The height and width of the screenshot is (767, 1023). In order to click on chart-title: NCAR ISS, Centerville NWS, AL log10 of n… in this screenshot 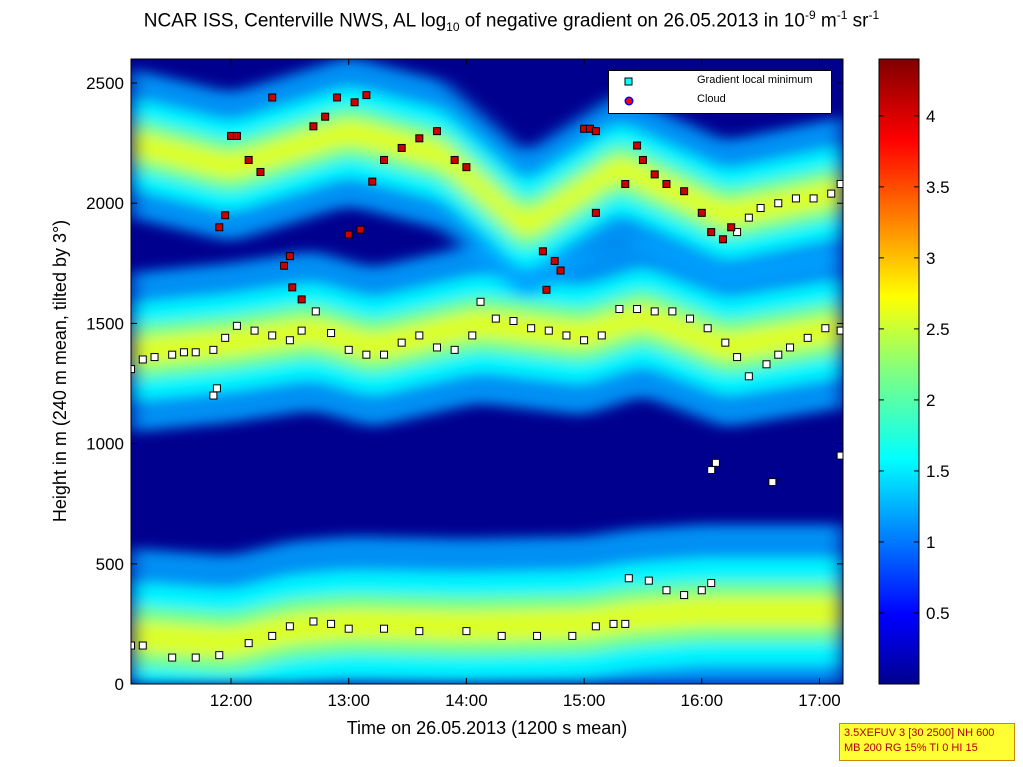, I will do `click(511, 21)`.